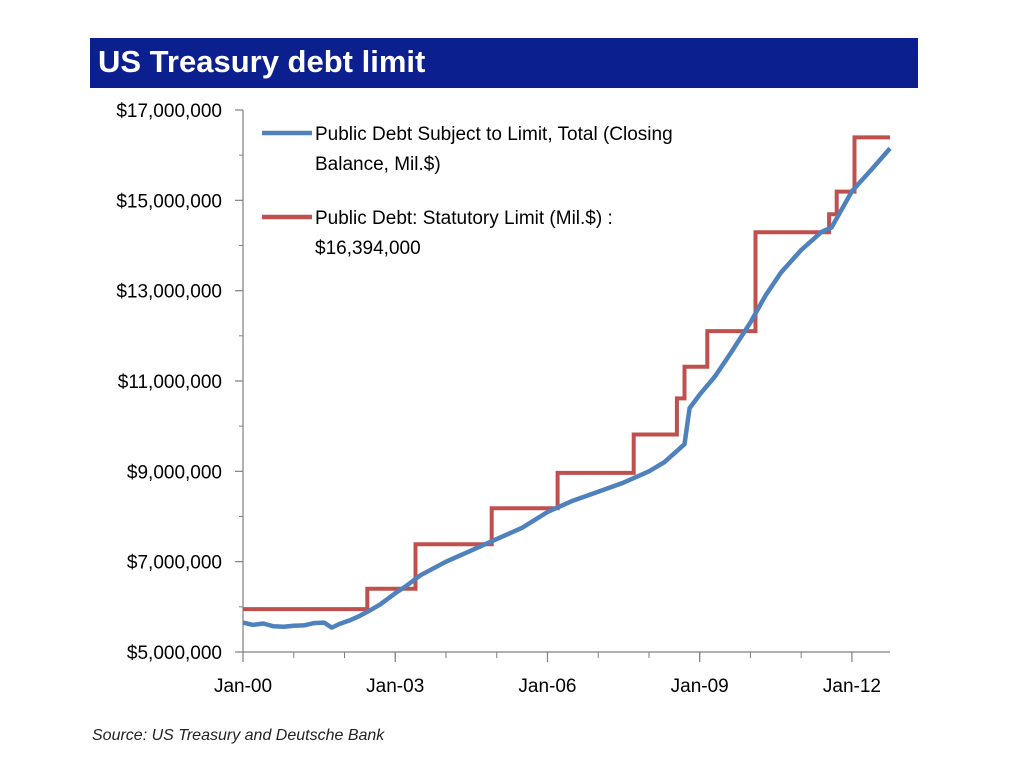 The height and width of the screenshot is (773, 1011). What do you see at coordinates (170, 382) in the screenshot?
I see `y-tick-label: $11,000,000` at bounding box center [170, 382].